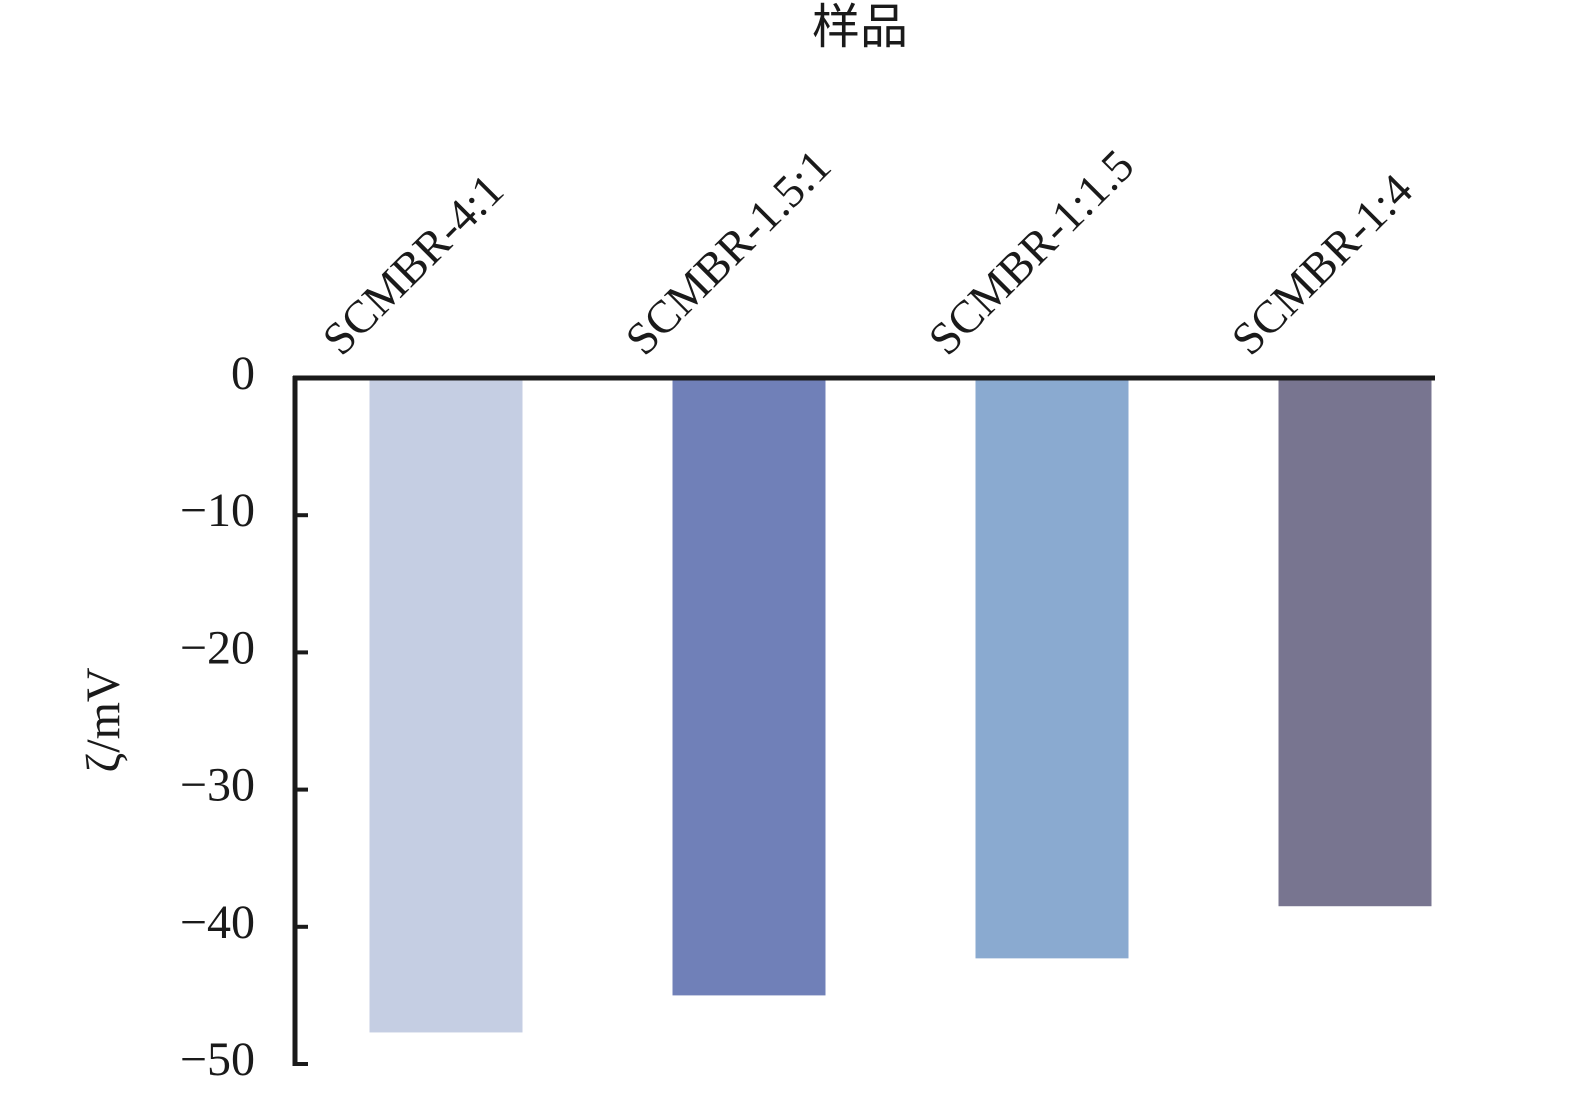  What do you see at coordinates (217, 785) in the screenshot?
I see `y-tick-label: −30` at bounding box center [217, 785].